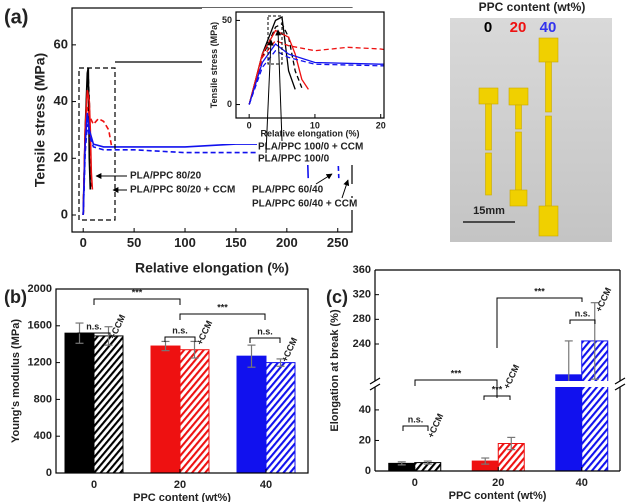 This screenshot has height=502, width=627. What do you see at coordinates (214, 65) in the screenshot?
I see `inset-y-label: Tensile stress (MPa)` at bounding box center [214, 65].